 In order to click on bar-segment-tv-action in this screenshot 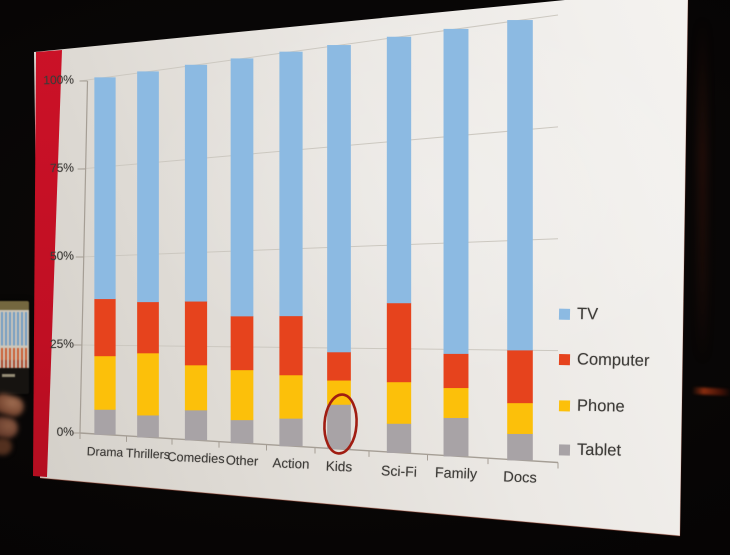, I will do `click(291, 184)`.